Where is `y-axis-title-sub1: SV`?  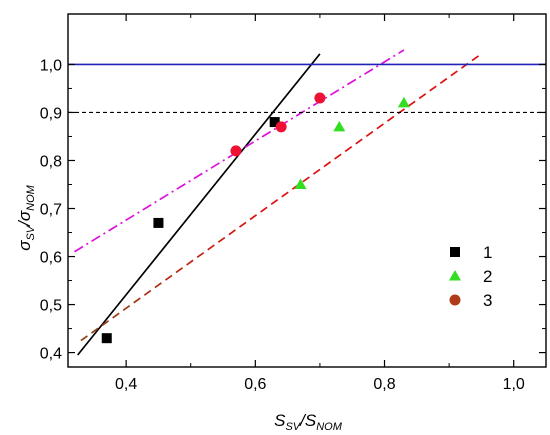 y-axis-title-sub1: SV is located at coordinates (31, 232).